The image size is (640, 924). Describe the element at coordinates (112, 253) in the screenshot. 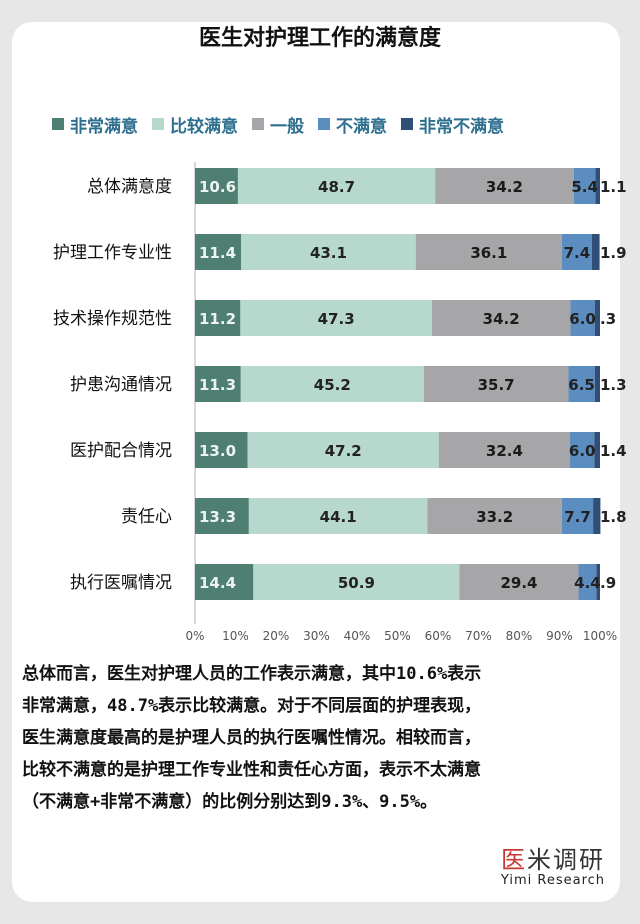

I see `category-label: 护理工作专业性` at that location.